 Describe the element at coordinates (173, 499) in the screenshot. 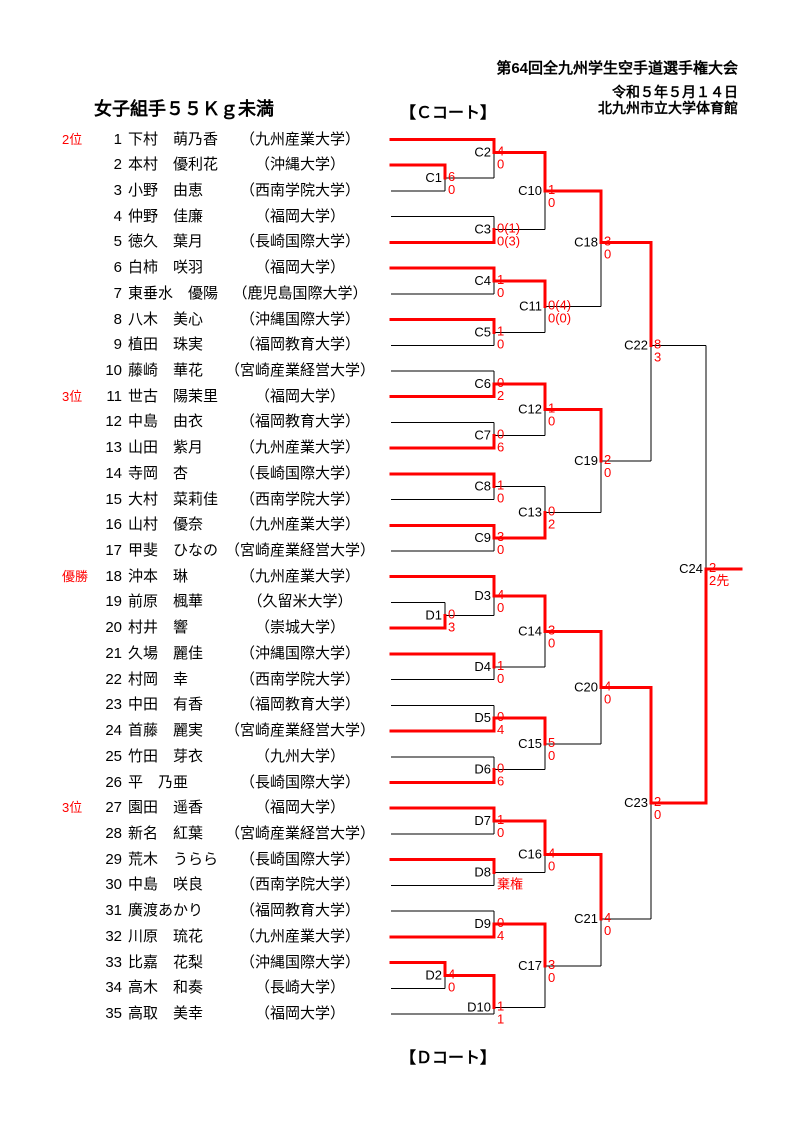

I see `player-name: 大村 菜莉佳` at that location.